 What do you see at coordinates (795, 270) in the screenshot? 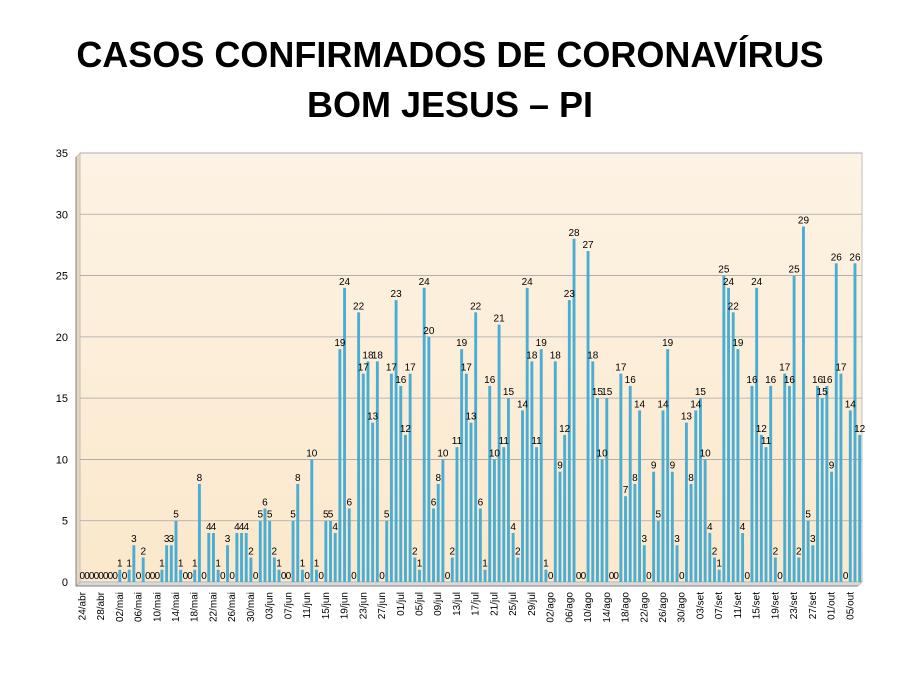
I see `data-label: 25` at bounding box center [795, 270].